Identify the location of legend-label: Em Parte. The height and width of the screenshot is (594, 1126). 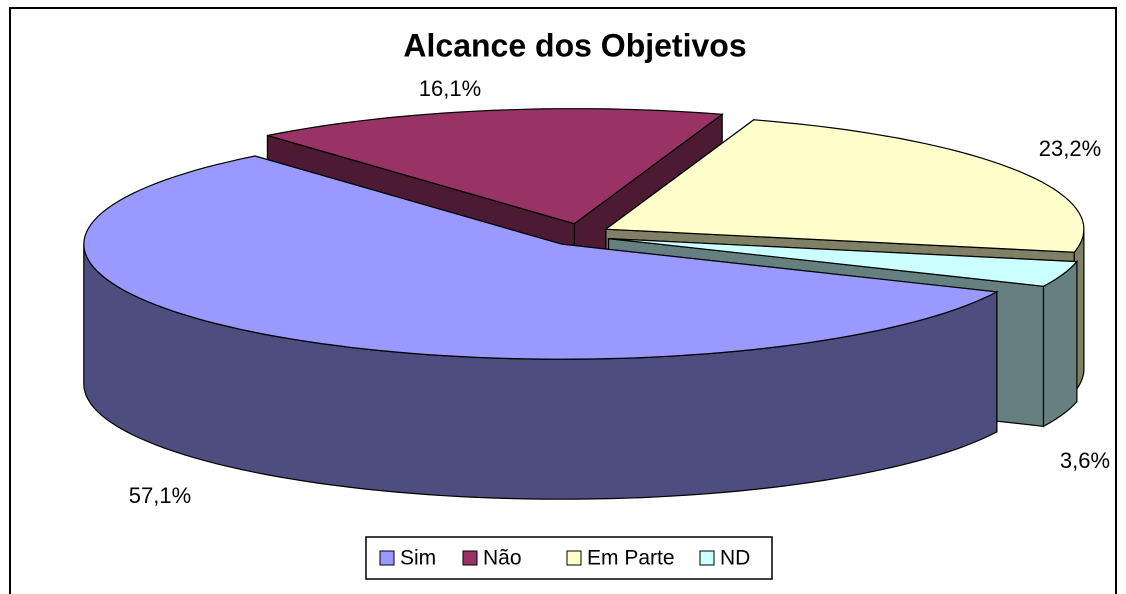
(631, 558).